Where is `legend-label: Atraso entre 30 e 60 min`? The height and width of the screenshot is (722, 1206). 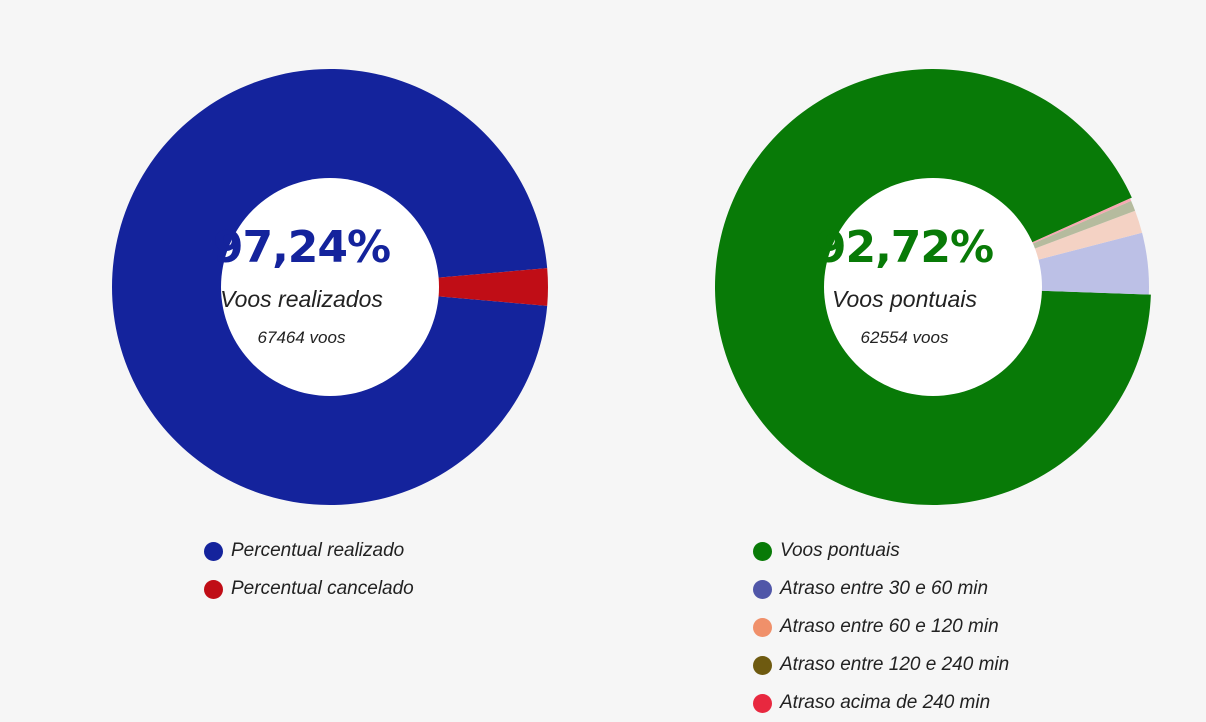 legend-label: Atraso entre 30 e 60 min is located at coordinates (884, 588).